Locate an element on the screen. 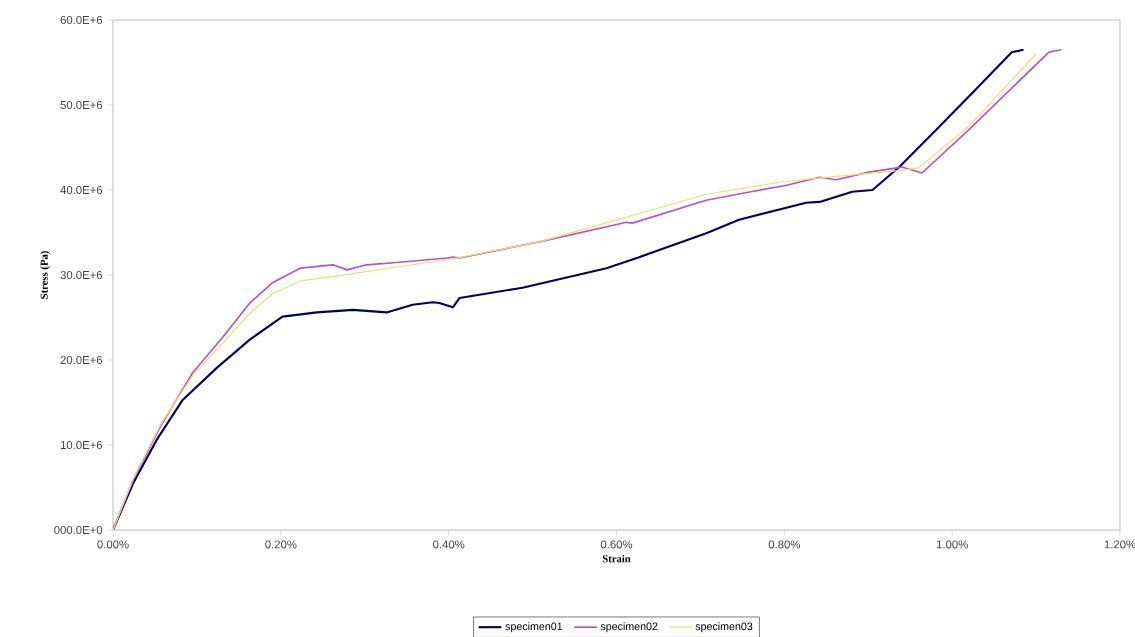 The width and height of the screenshot is (1135, 637). y-tick-label: 50.0E+6 is located at coordinates (81, 105).